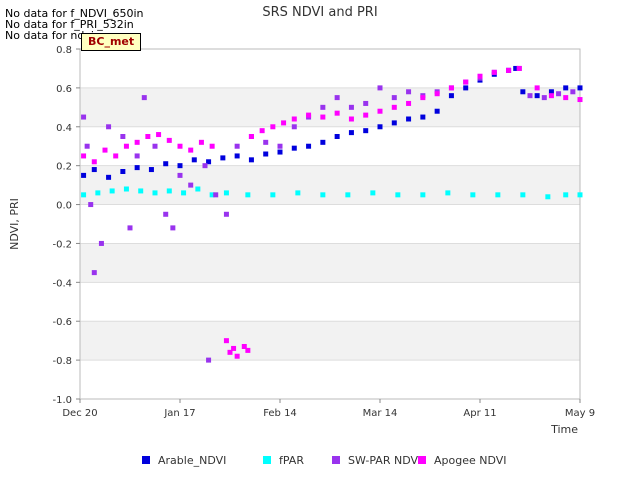 The image size is (640, 480). What do you see at coordinates (332, 193) in the screenshot?
I see `series-fpar` at bounding box center [332, 193].